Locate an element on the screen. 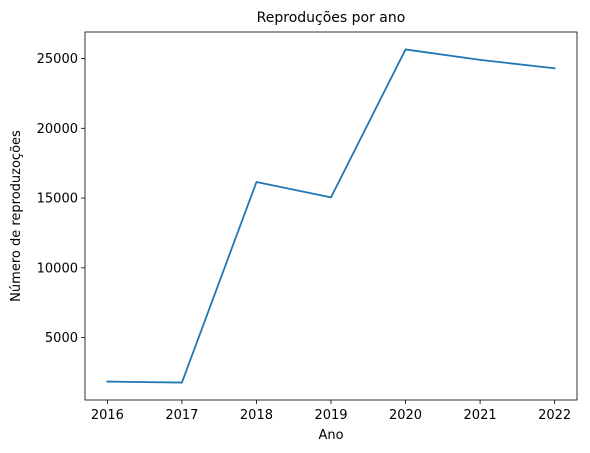 The width and height of the screenshot is (590, 453). chart-title: Reproduções por ano is located at coordinates (331, 18).